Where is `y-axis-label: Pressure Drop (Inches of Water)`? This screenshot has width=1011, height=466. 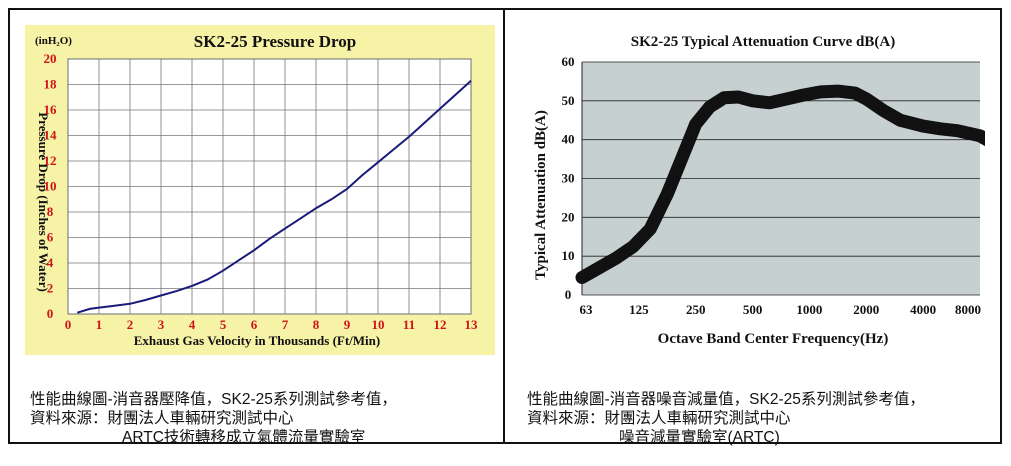
y-axis-label: Pressure Drop (Inches of Water) is located at coordinates (43, 202).